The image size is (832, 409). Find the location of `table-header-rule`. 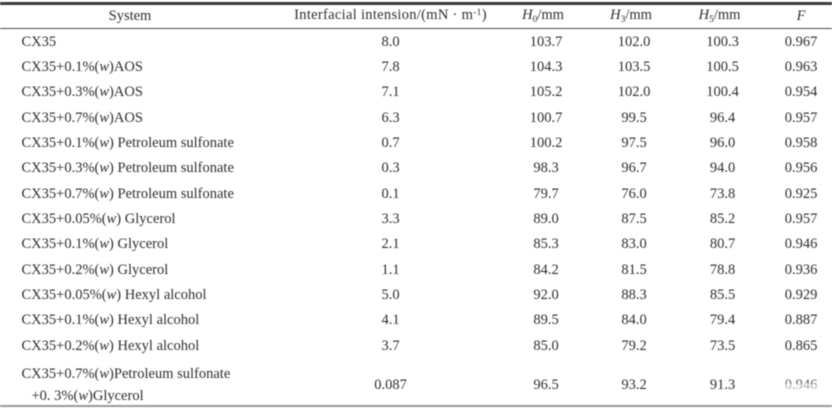

table-header-rule is located at coordinates (416, 28).